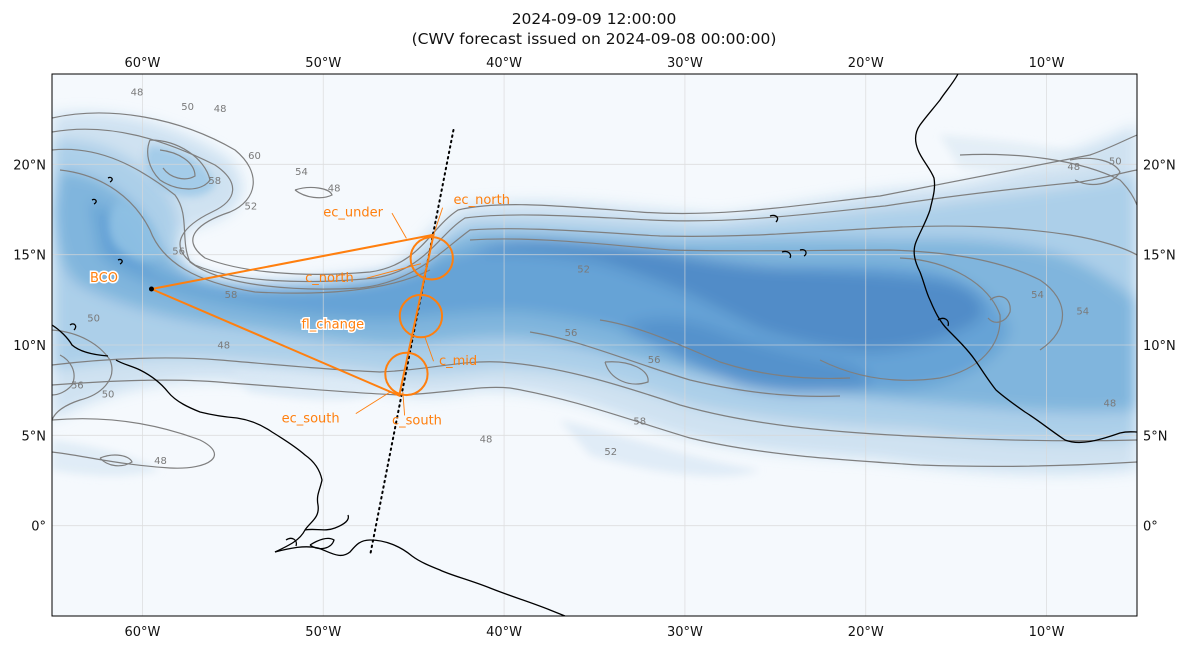 The height and width of the screenshot is (647, 1188). I want to click on lat-tick-label-right: 10°N, so click(1159, 346).